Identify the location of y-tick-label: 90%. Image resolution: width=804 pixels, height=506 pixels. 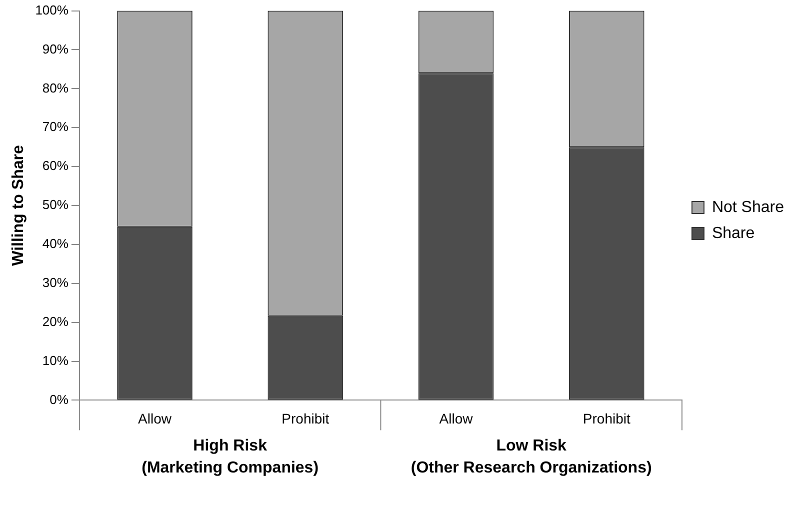
(55, 48).